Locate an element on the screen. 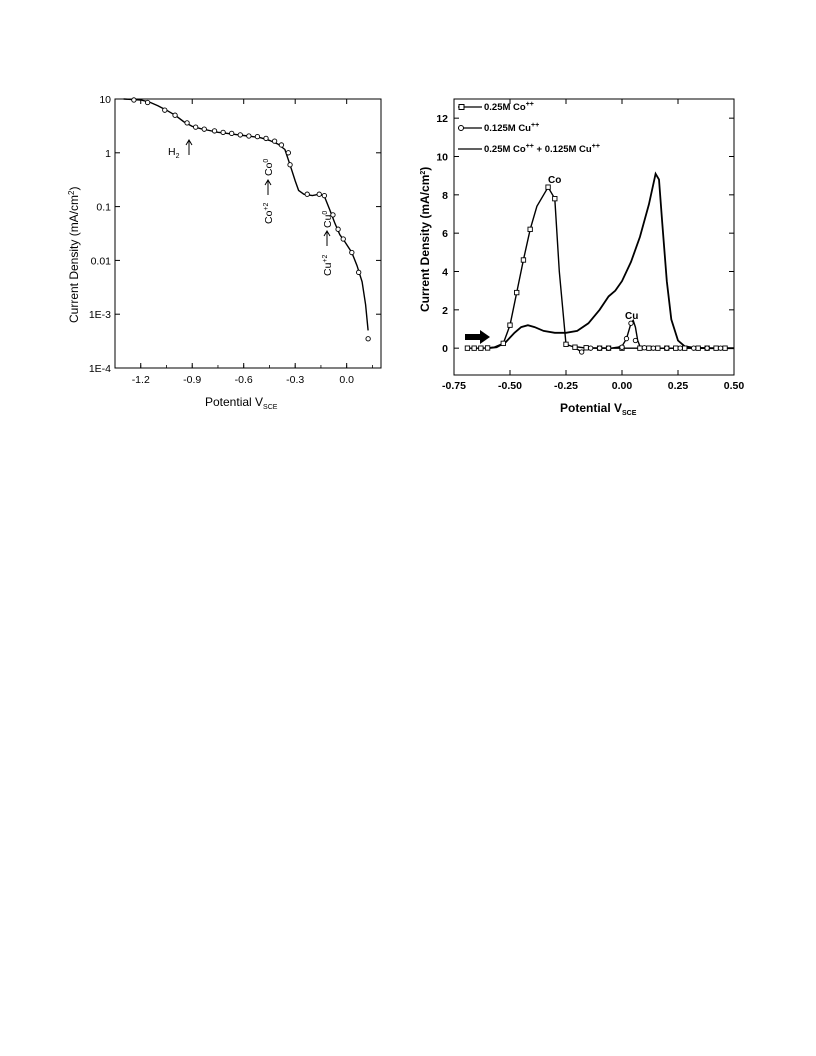  left-y-tick-label: 0.1 is located at coordinates (103, 208).